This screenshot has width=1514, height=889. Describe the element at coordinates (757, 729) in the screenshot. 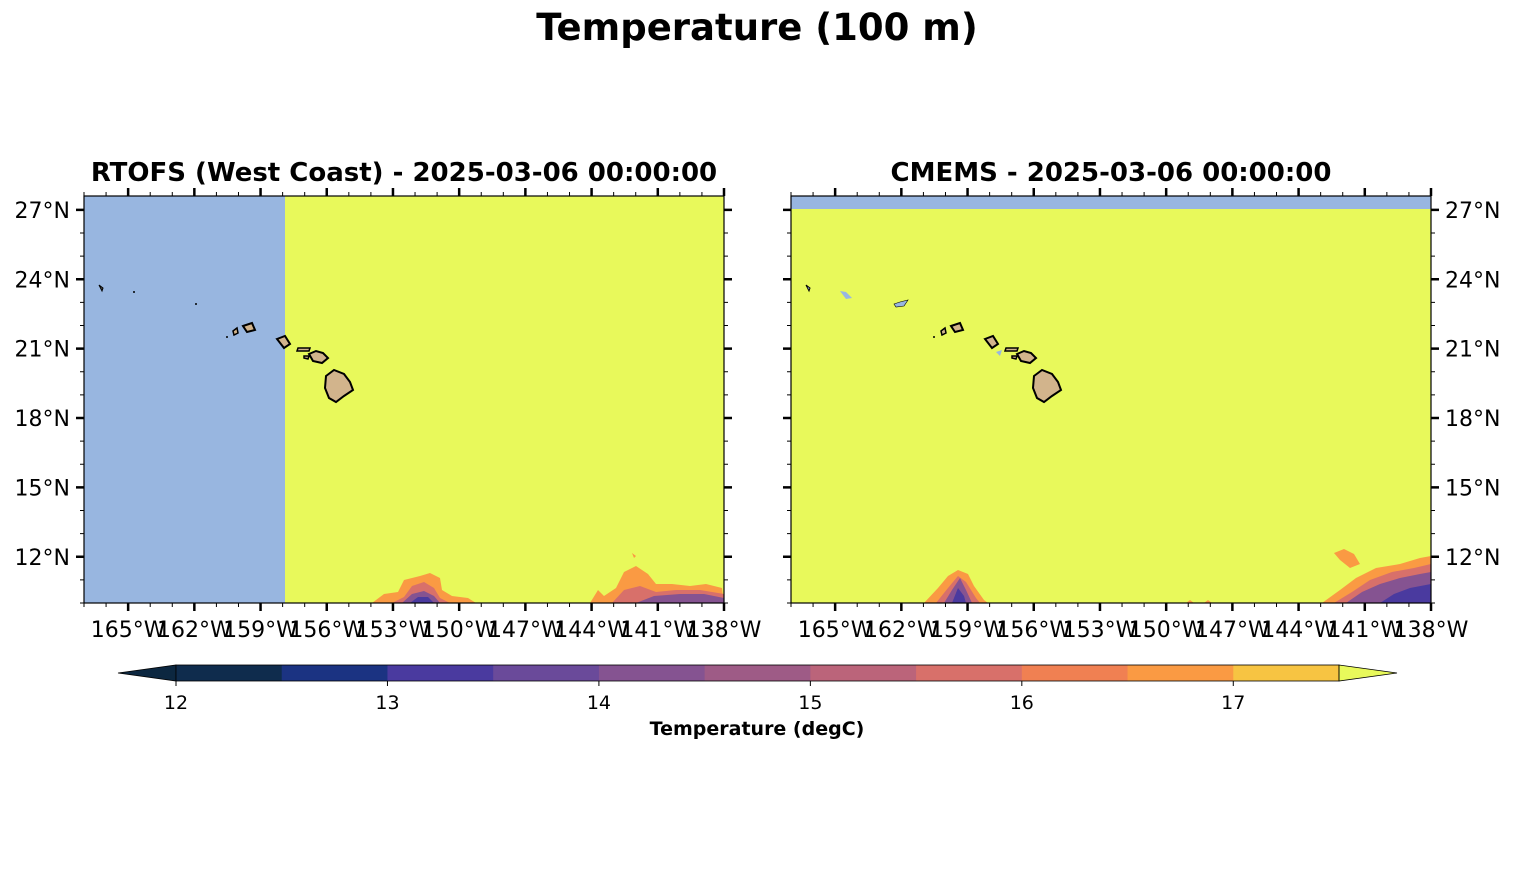

I see `colorbar-label: Temperature (degC)` at that location.